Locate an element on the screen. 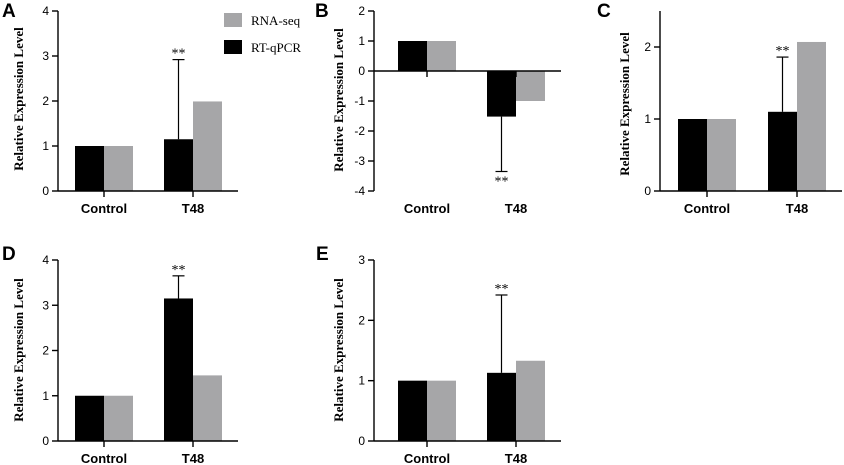  panel-e-letter: E is located at coordinates (322, 254).